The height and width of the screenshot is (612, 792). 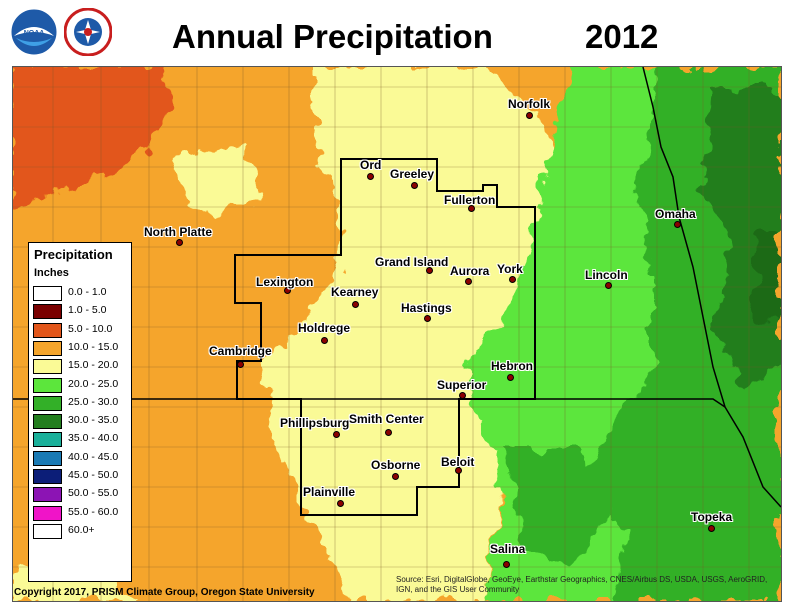 What do you see at coordinates (412, 262) in the screenshot?
I see `city-label-grand-island: Grand Island` at bounding box center [412, 262].